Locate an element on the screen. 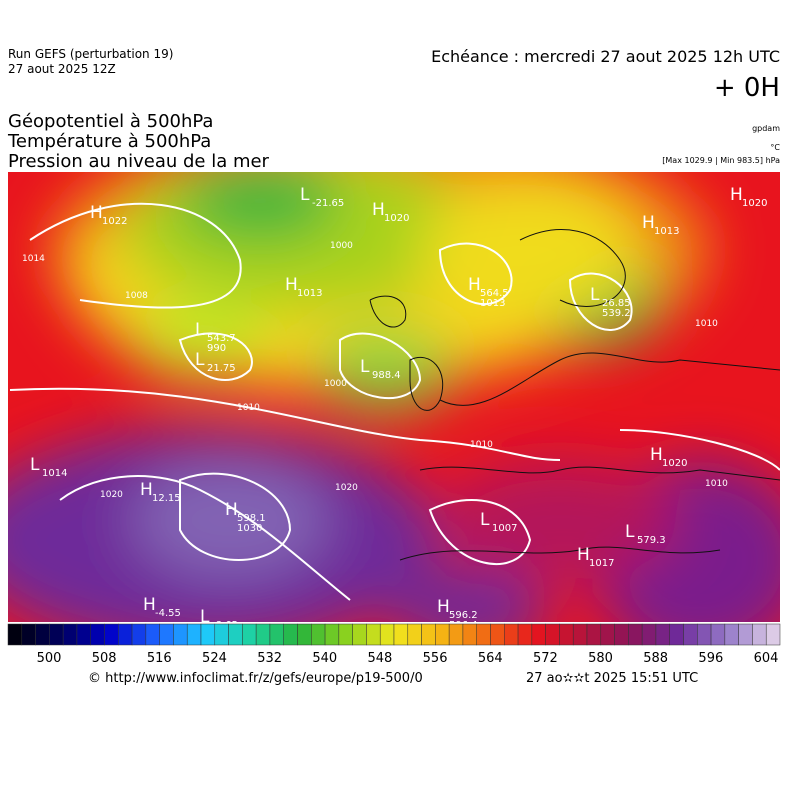 Image resolution: width=788 pixels, height=789 pixels. unit-hpa: [Max 1029.9 | Min 983.5] hPa is located at coordinates (721, 160).